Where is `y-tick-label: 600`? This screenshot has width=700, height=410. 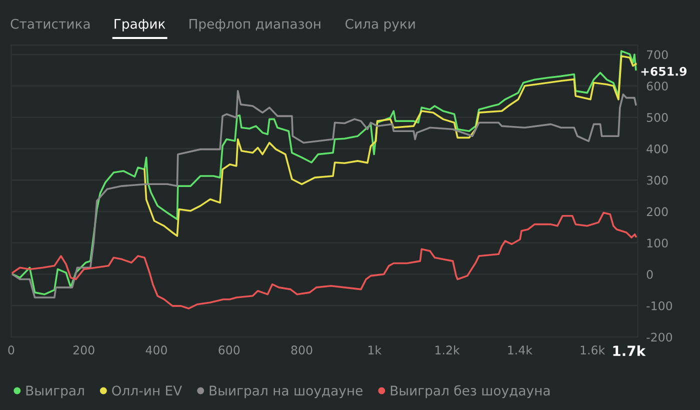
y-tick-label: 600 is located at coordinates (657, 86).